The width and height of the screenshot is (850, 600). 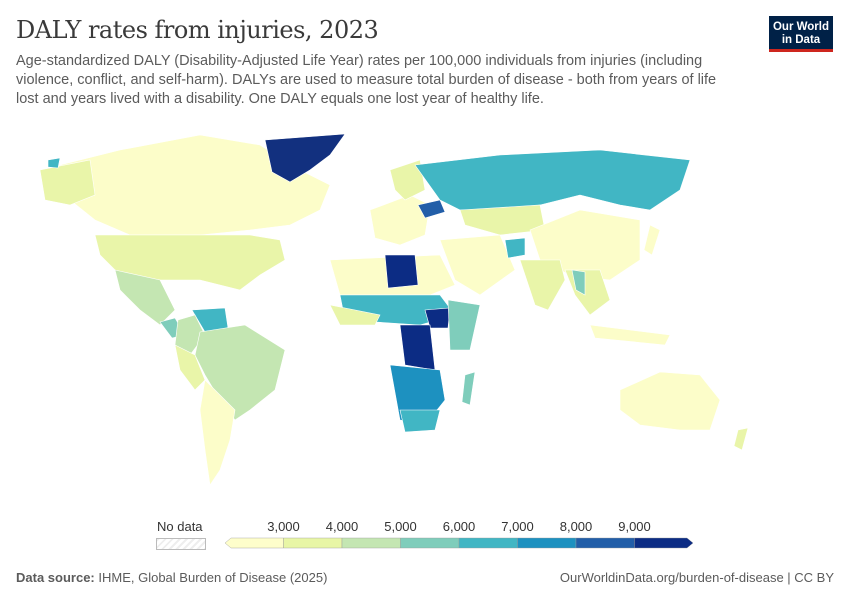 I want to click on legend-no-data-label: No data, so click(x=180, y=526).